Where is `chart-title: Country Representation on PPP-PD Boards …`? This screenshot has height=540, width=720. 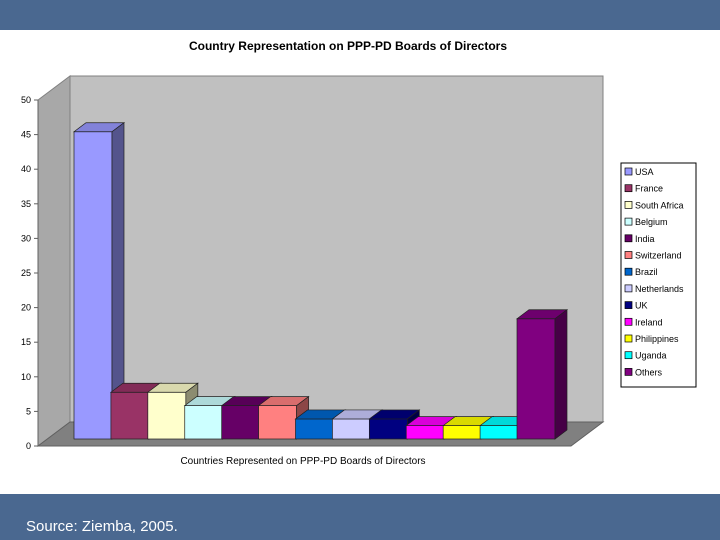
chart-title: Country Representation on PPP-PD Boards … is located at coordinates (348, 46).